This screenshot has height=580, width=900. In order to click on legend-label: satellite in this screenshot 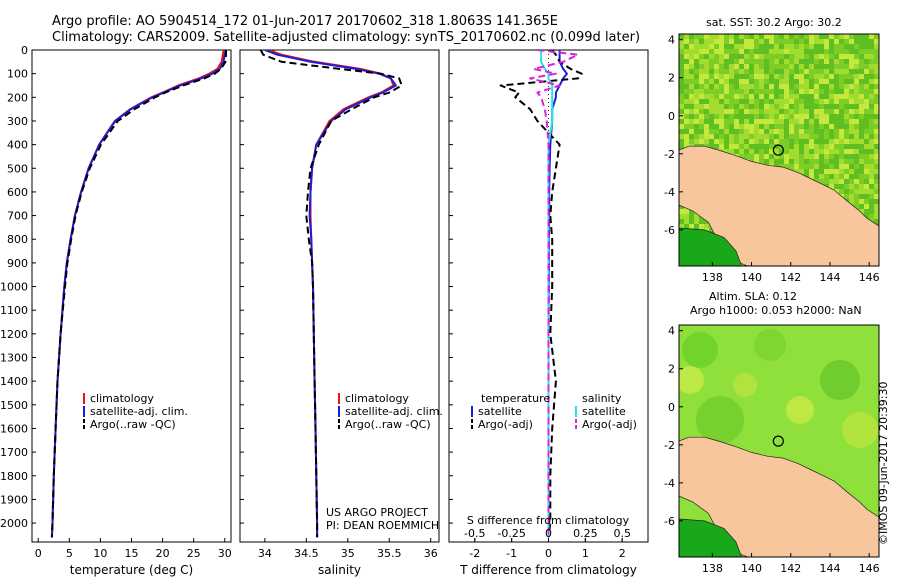, I will do `click(500, 411)`.